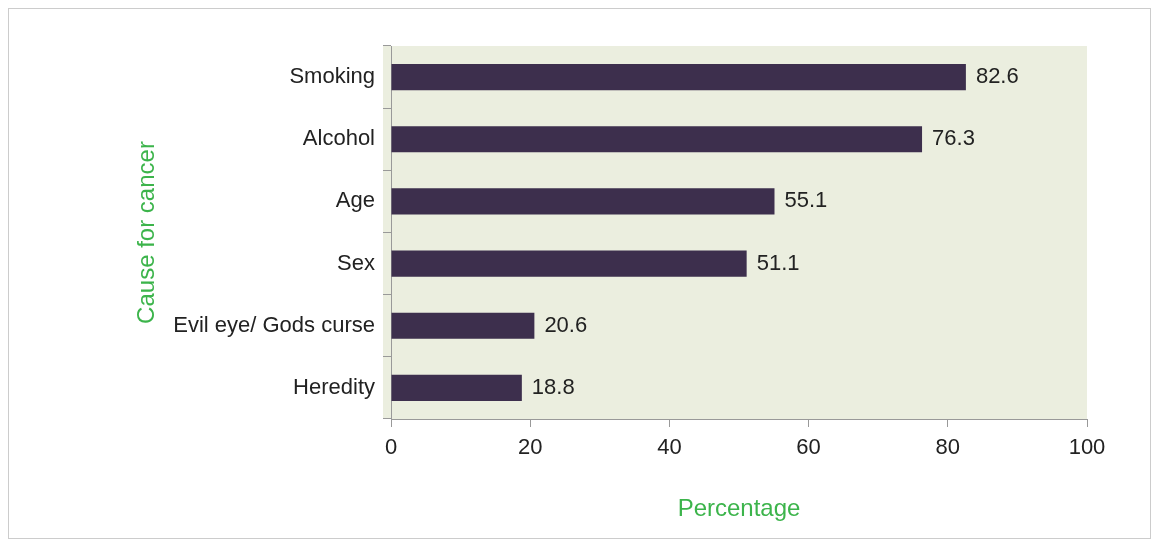 The height and width of the screenshot is (547, 1159). Describe the element at coordinates (146, 232) in the screenshot. I see `y-axis-title: Cause for cancer` at that location.